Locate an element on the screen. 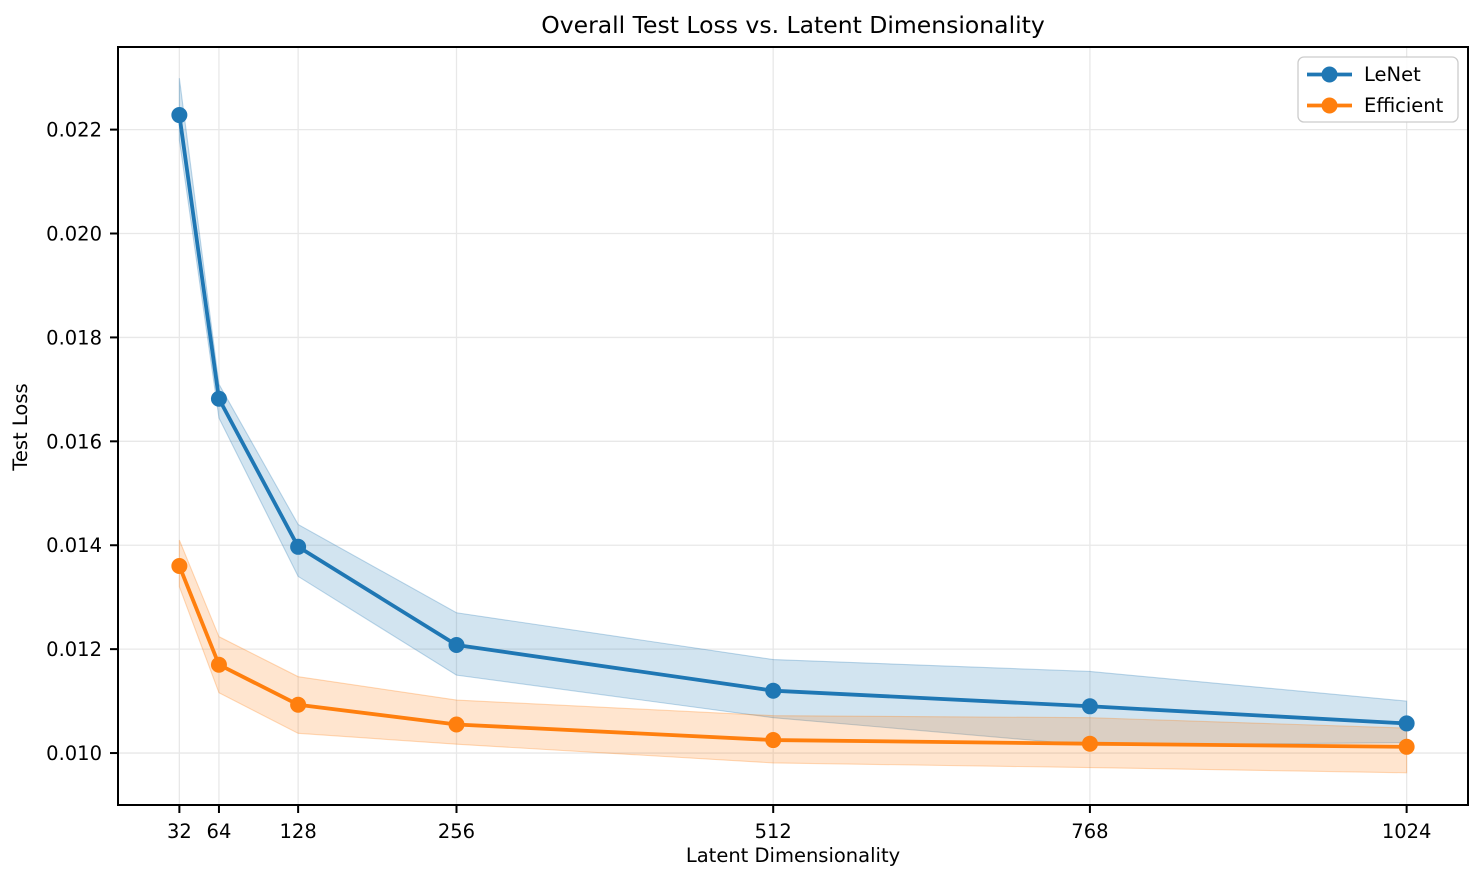 Image resolution: width=1483 pixels, height=884 pixels. x-tick-label-32: 32 is located at coordinates (179, 831).